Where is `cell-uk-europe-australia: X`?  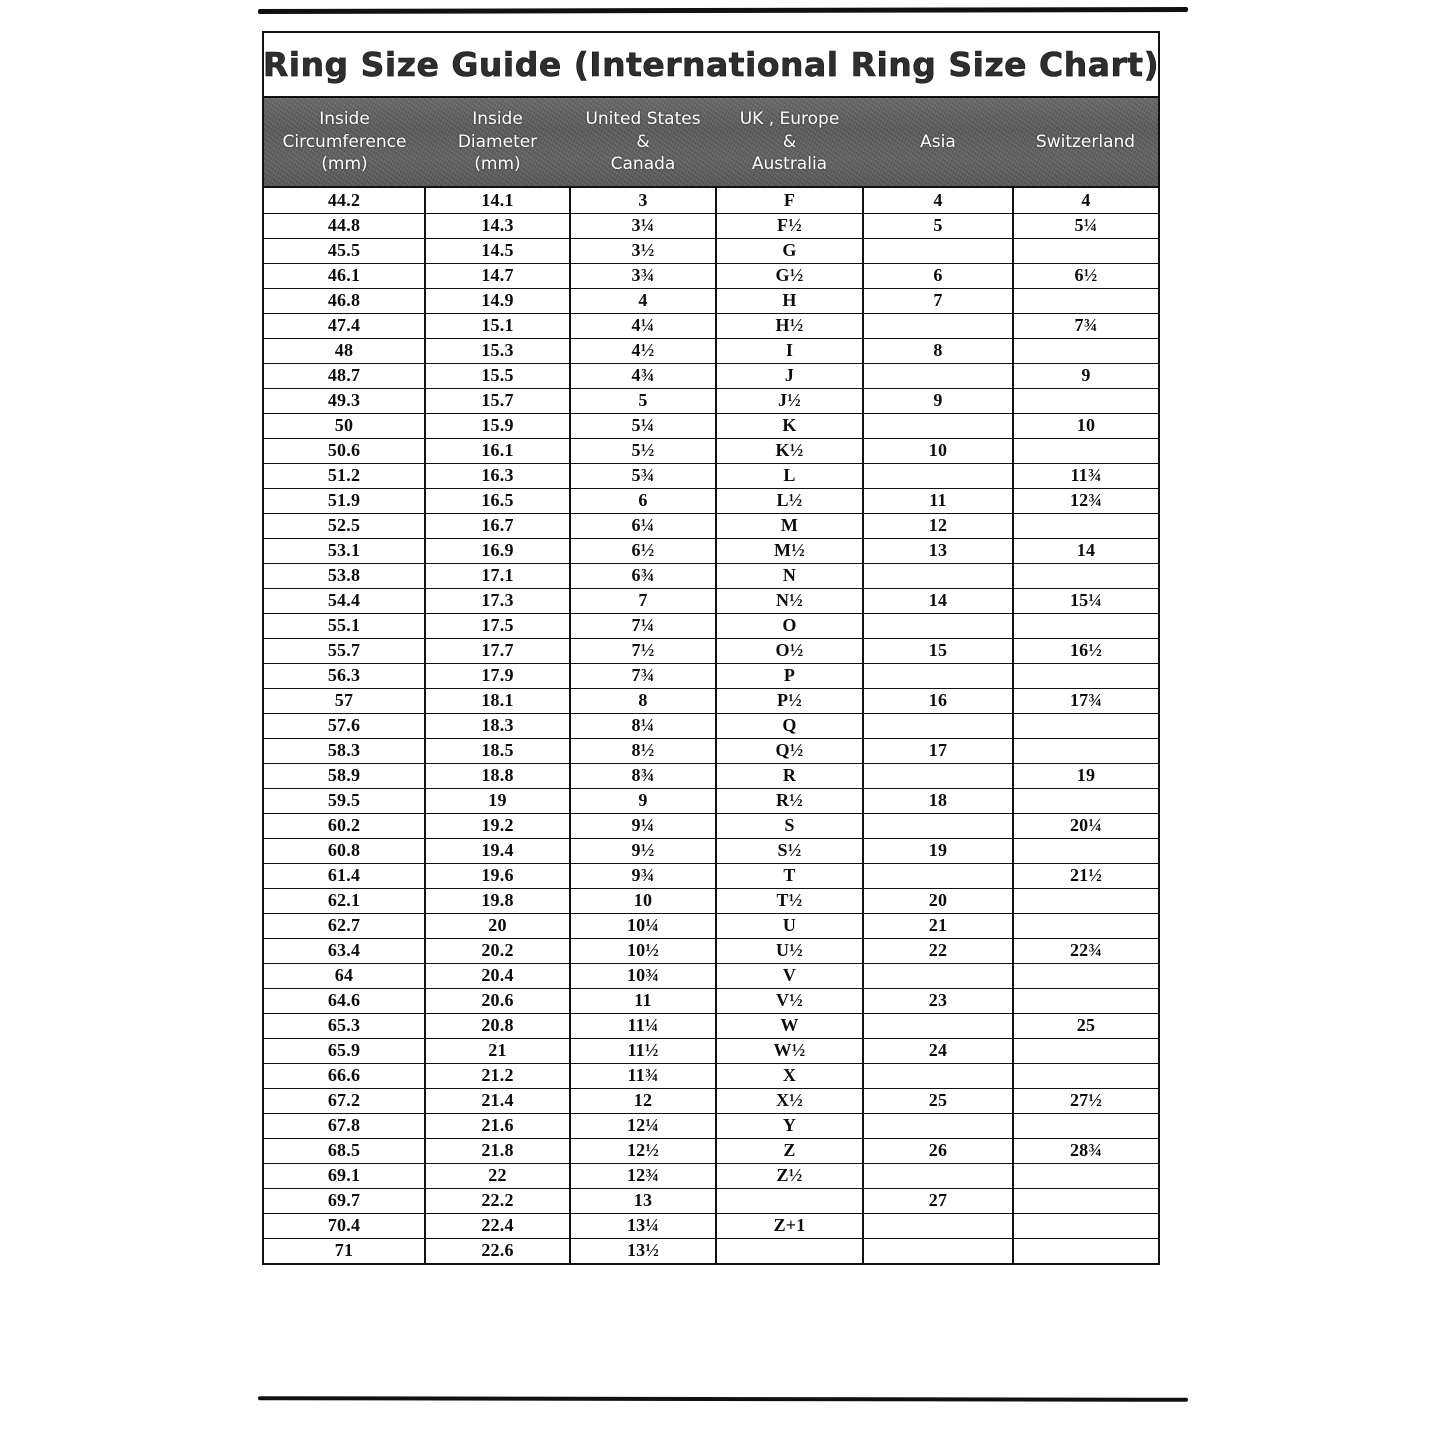
cell-uk-europe-australia: X is located at coordinates (790, 1076).